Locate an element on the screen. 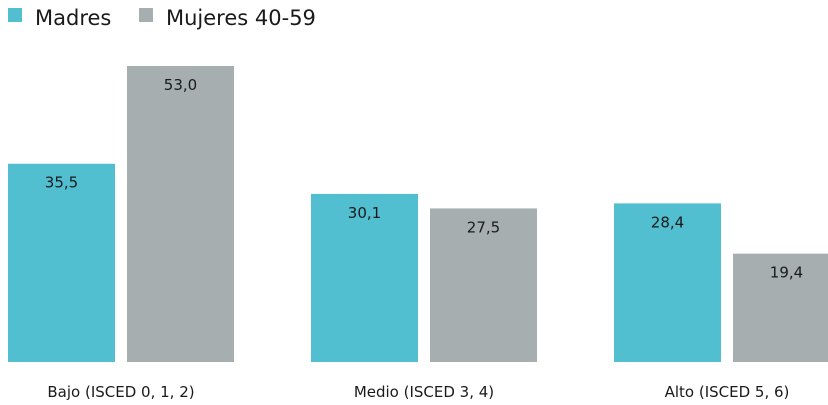 Image resolution: width=828 pixels, height=405 pixels. category-label-medio-isced-3-4: Medio (ISCED 3, 4) is located at coordinates (424, 392).